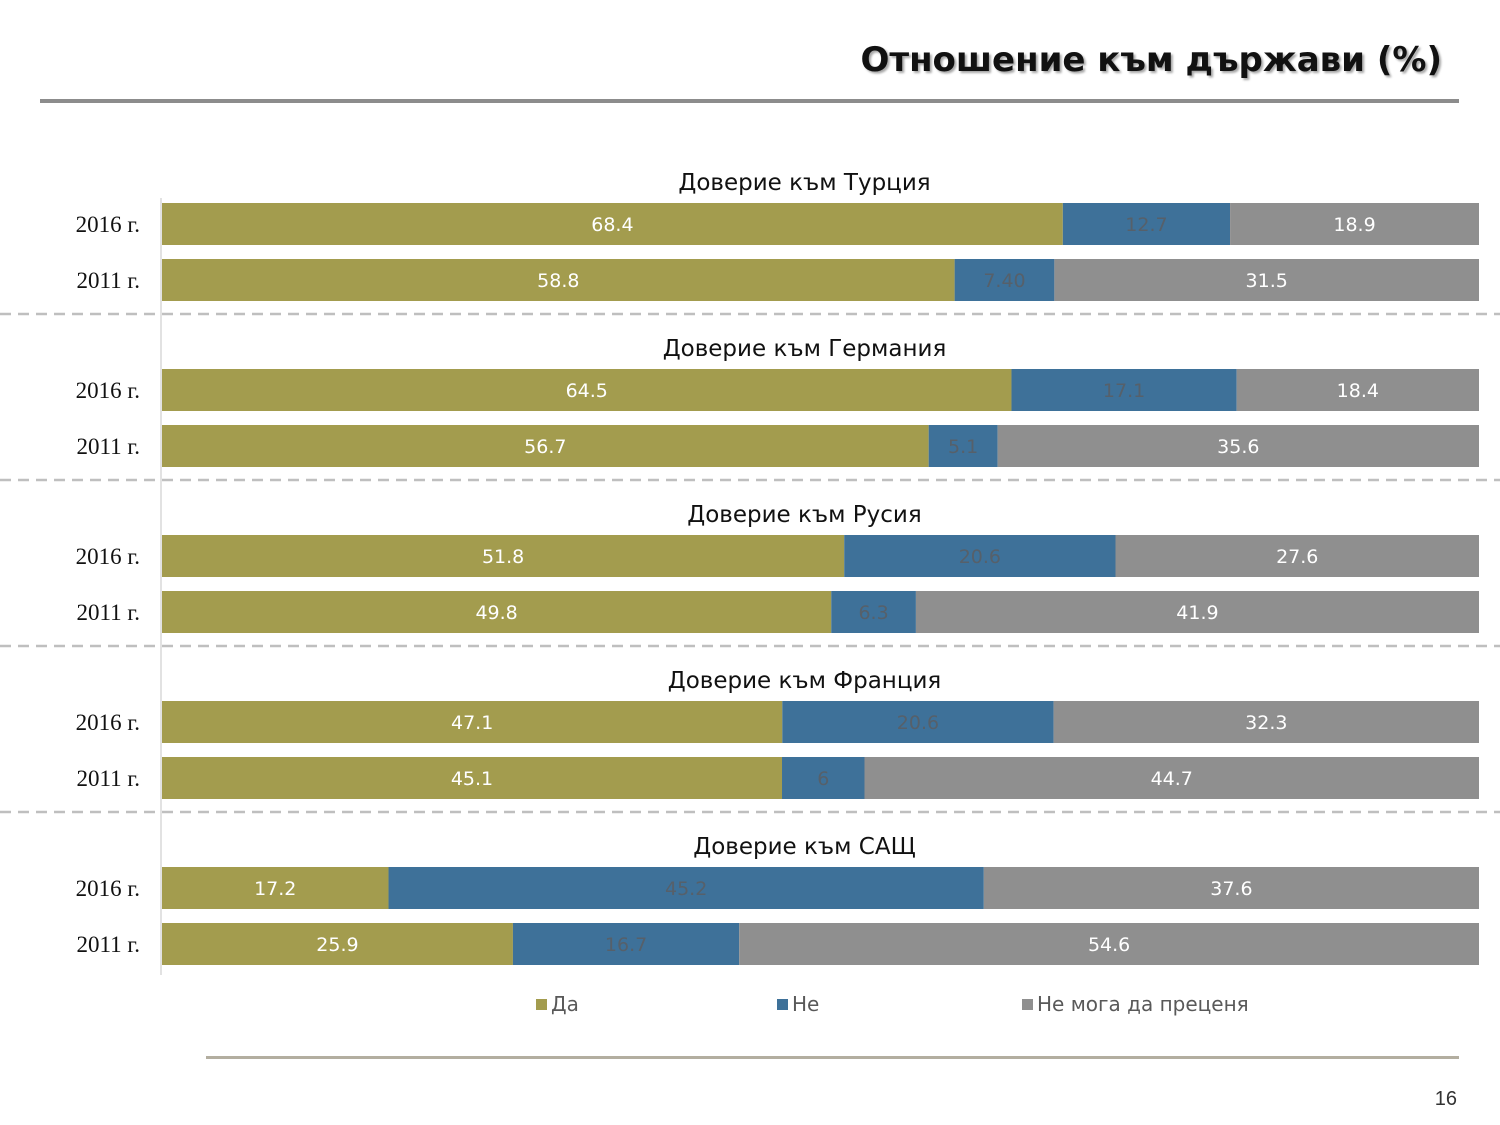 The image size is (1500, 1125). I want to click on panel-title: Доверие към Турция, so click(804, 183).